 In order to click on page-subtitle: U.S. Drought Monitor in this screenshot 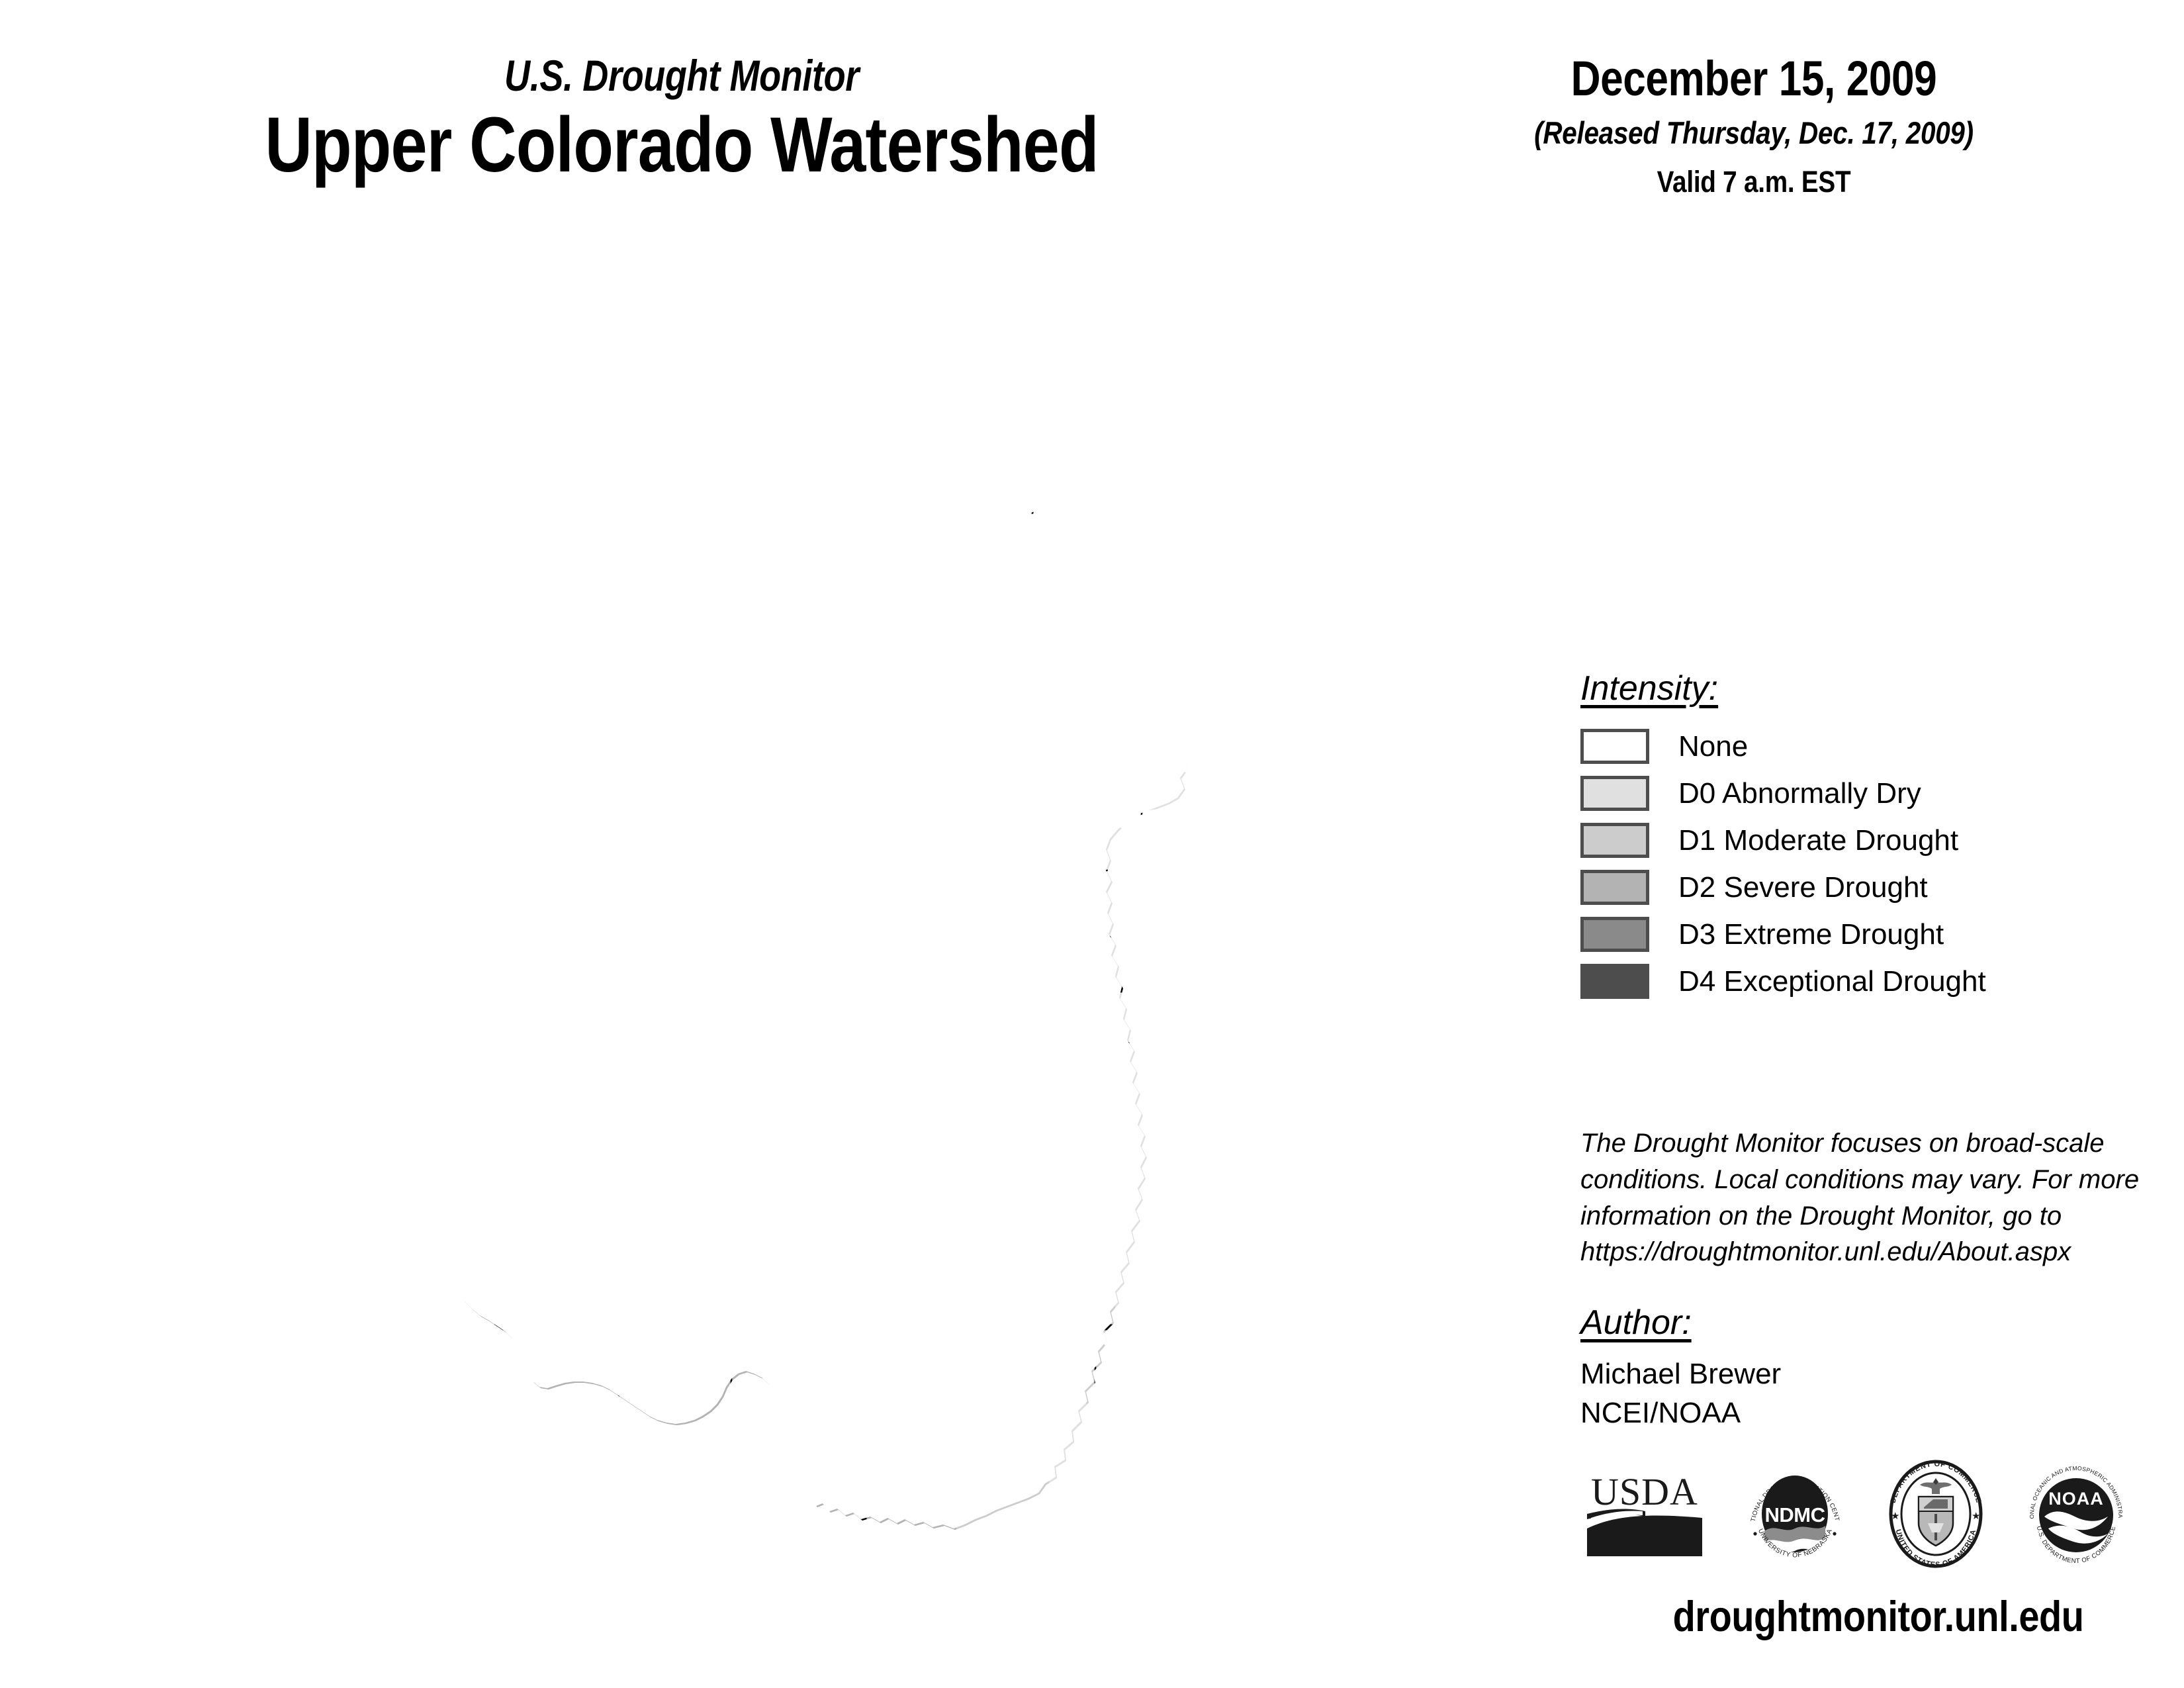, I will do `click(681, 75)`.